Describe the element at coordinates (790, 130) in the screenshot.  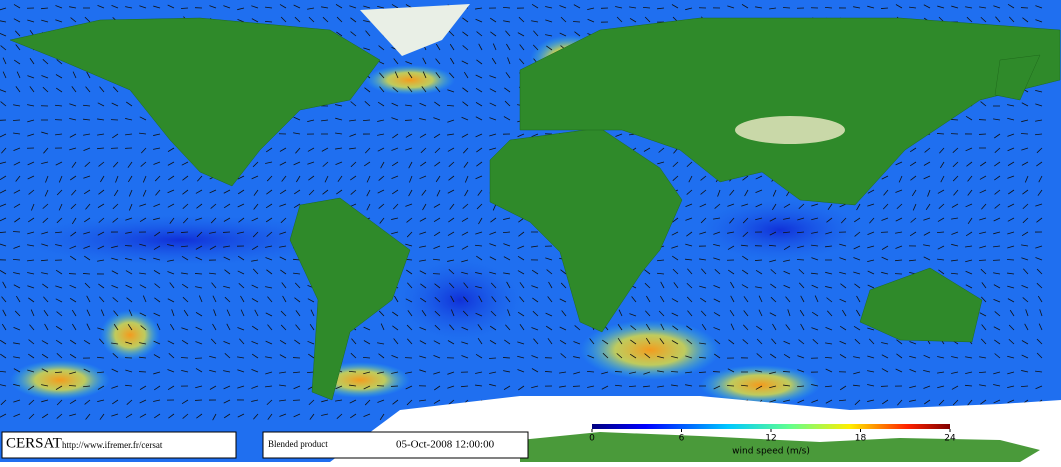
I see `plateau` at that location.